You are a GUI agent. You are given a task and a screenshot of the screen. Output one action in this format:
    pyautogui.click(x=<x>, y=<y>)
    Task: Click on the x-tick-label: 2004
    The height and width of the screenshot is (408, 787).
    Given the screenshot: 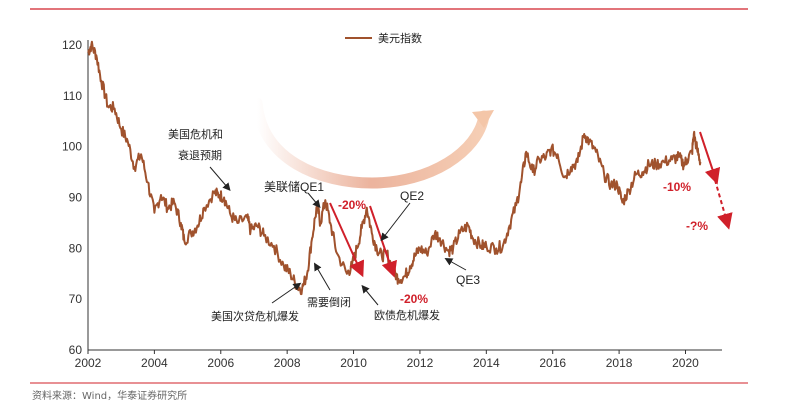 What is the action you would take?
    pyautogui.click(x=154, y=363)
    